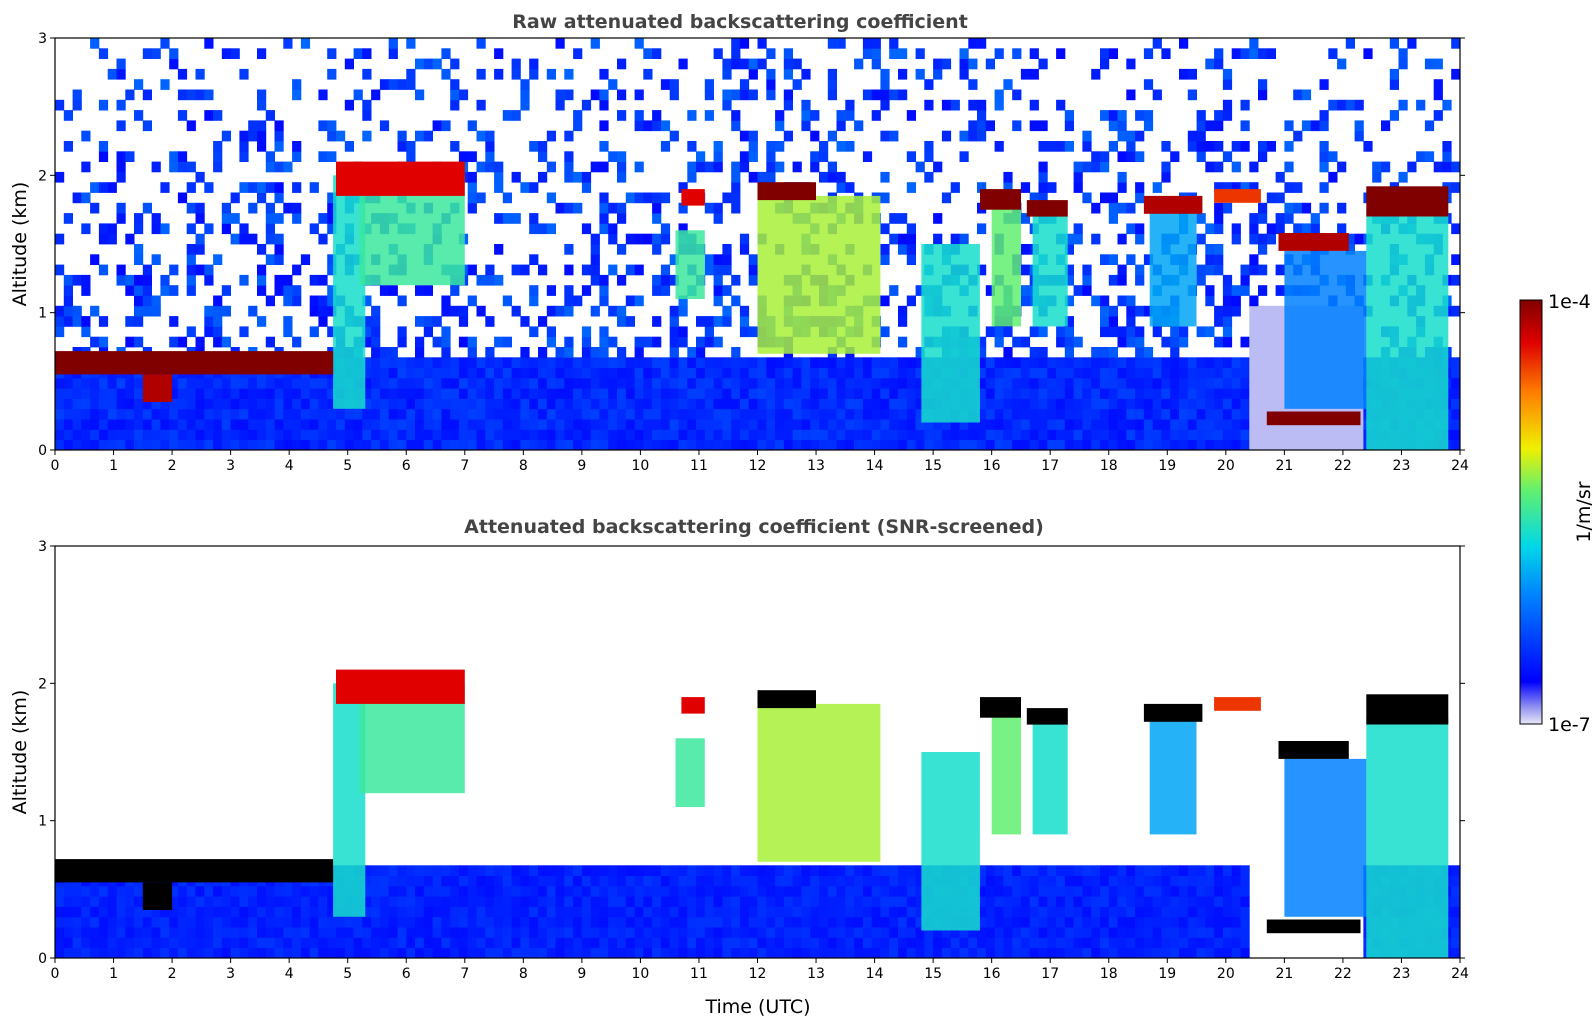  What do you see at coordinates (20, 752) in the screenshot?
I see `panel-screened-ylabel: Altitude (km)` at bounding box center [20, 752].